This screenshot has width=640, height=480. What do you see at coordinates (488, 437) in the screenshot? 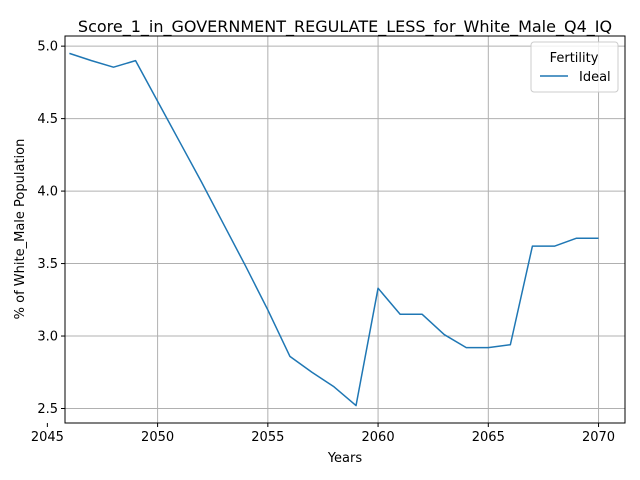
I see `x-tick-label: 2065` at bounding box center [488, 437].